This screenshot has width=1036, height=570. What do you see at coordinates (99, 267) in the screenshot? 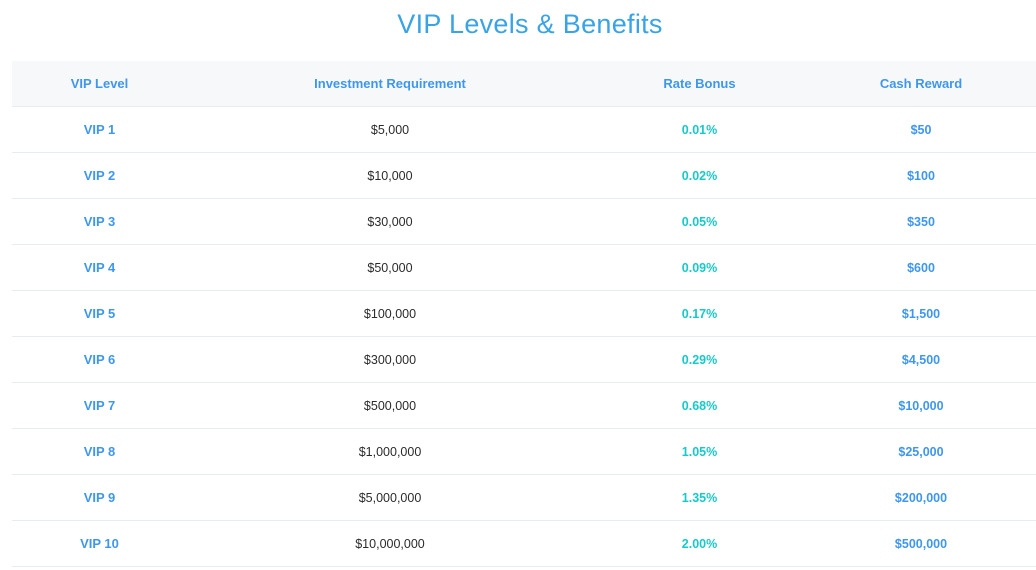
I see `vip-level-cell: VIP 4` at bounding box center [99, 267].